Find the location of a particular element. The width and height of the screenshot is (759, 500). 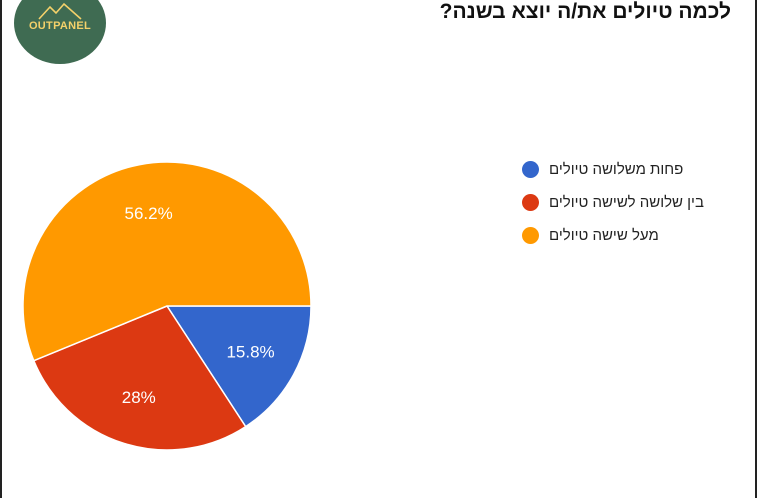

outpanel-logo: OUTPANEL is located at coordinates (60, 32).